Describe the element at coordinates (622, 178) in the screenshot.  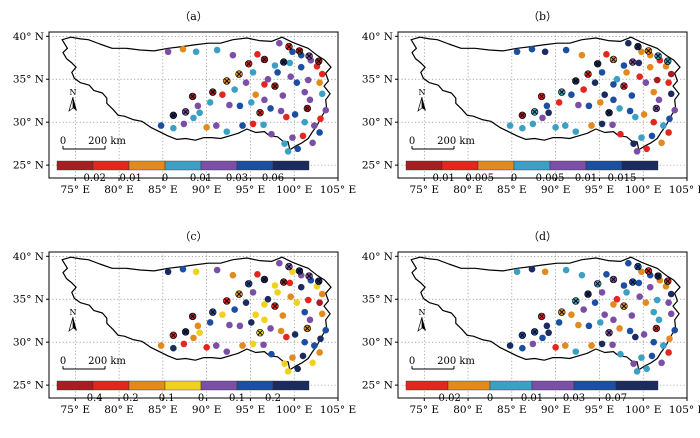
I see `colorbar-label: 0.015` at that location.